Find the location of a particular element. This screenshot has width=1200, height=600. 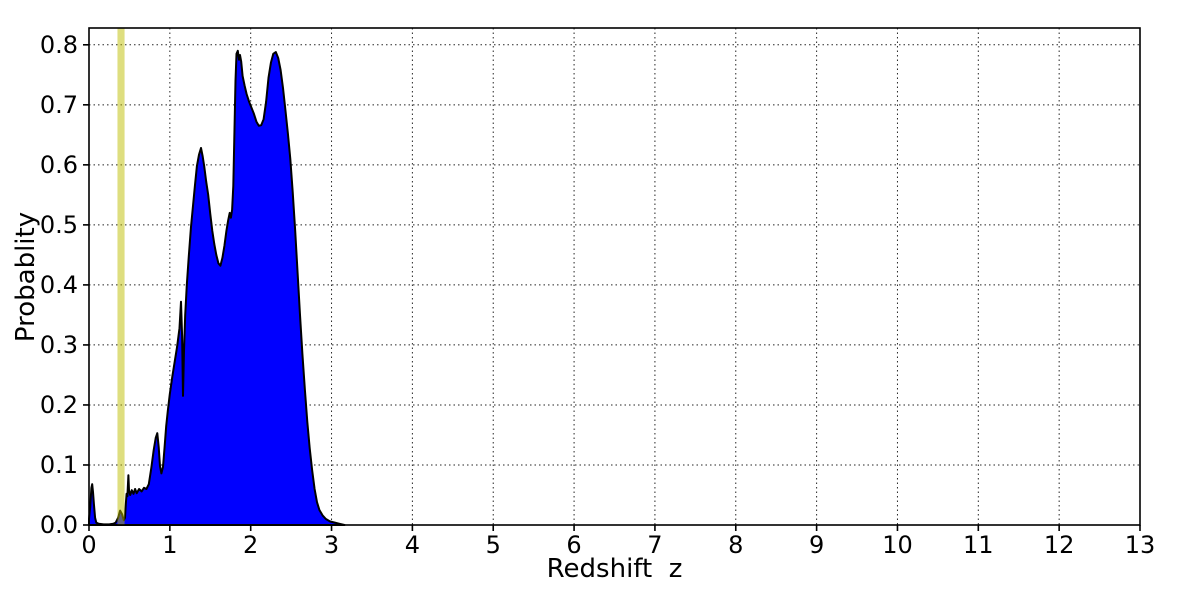

y-tick-label: 0.5 is located at coordinates (59, 225).